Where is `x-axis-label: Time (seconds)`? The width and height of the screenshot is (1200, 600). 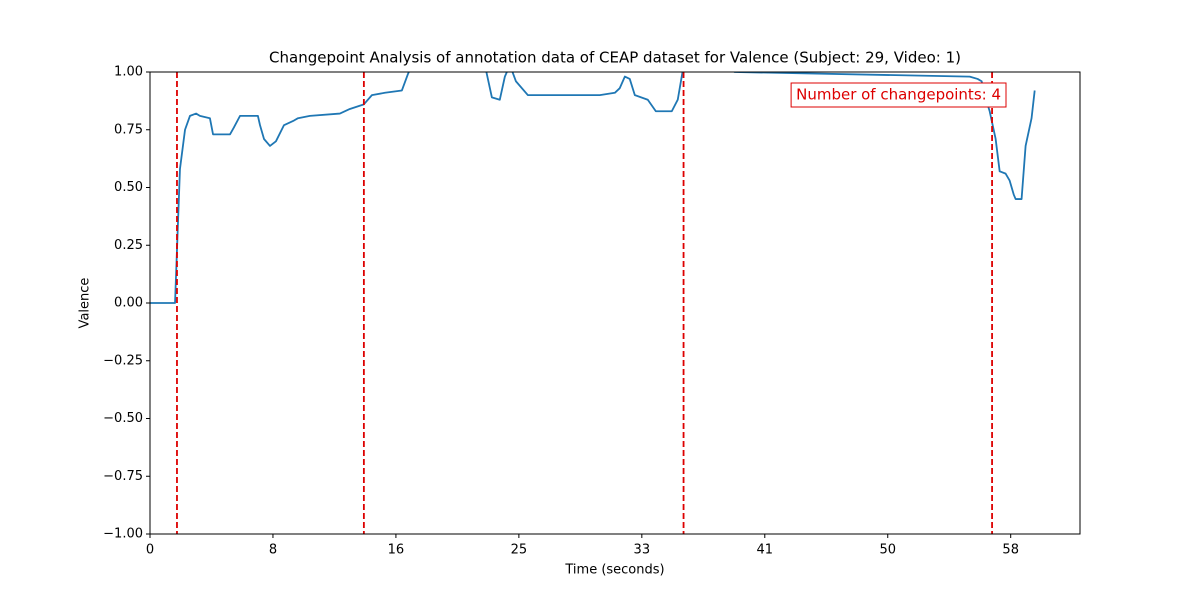 x-axis-label: Time (seconds) is located at coordinates (614, 570).